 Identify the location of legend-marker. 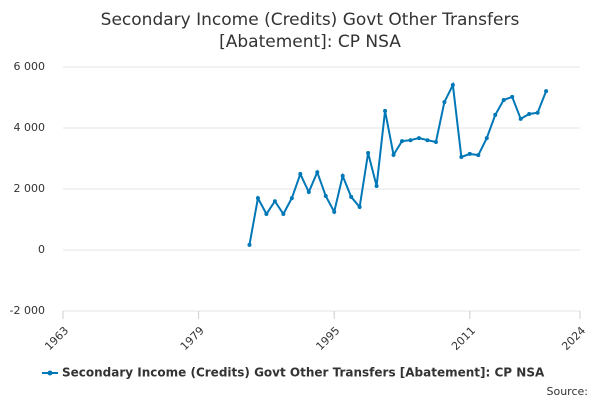
(50, 373).